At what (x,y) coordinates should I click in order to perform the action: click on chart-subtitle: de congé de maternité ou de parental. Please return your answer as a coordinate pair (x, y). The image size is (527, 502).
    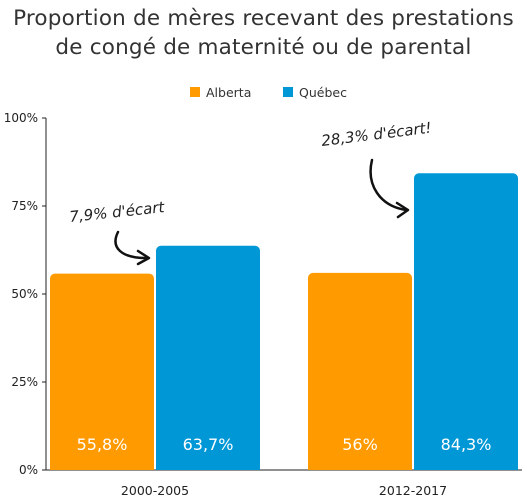
    Looking at the image, I should click on (263, 47).